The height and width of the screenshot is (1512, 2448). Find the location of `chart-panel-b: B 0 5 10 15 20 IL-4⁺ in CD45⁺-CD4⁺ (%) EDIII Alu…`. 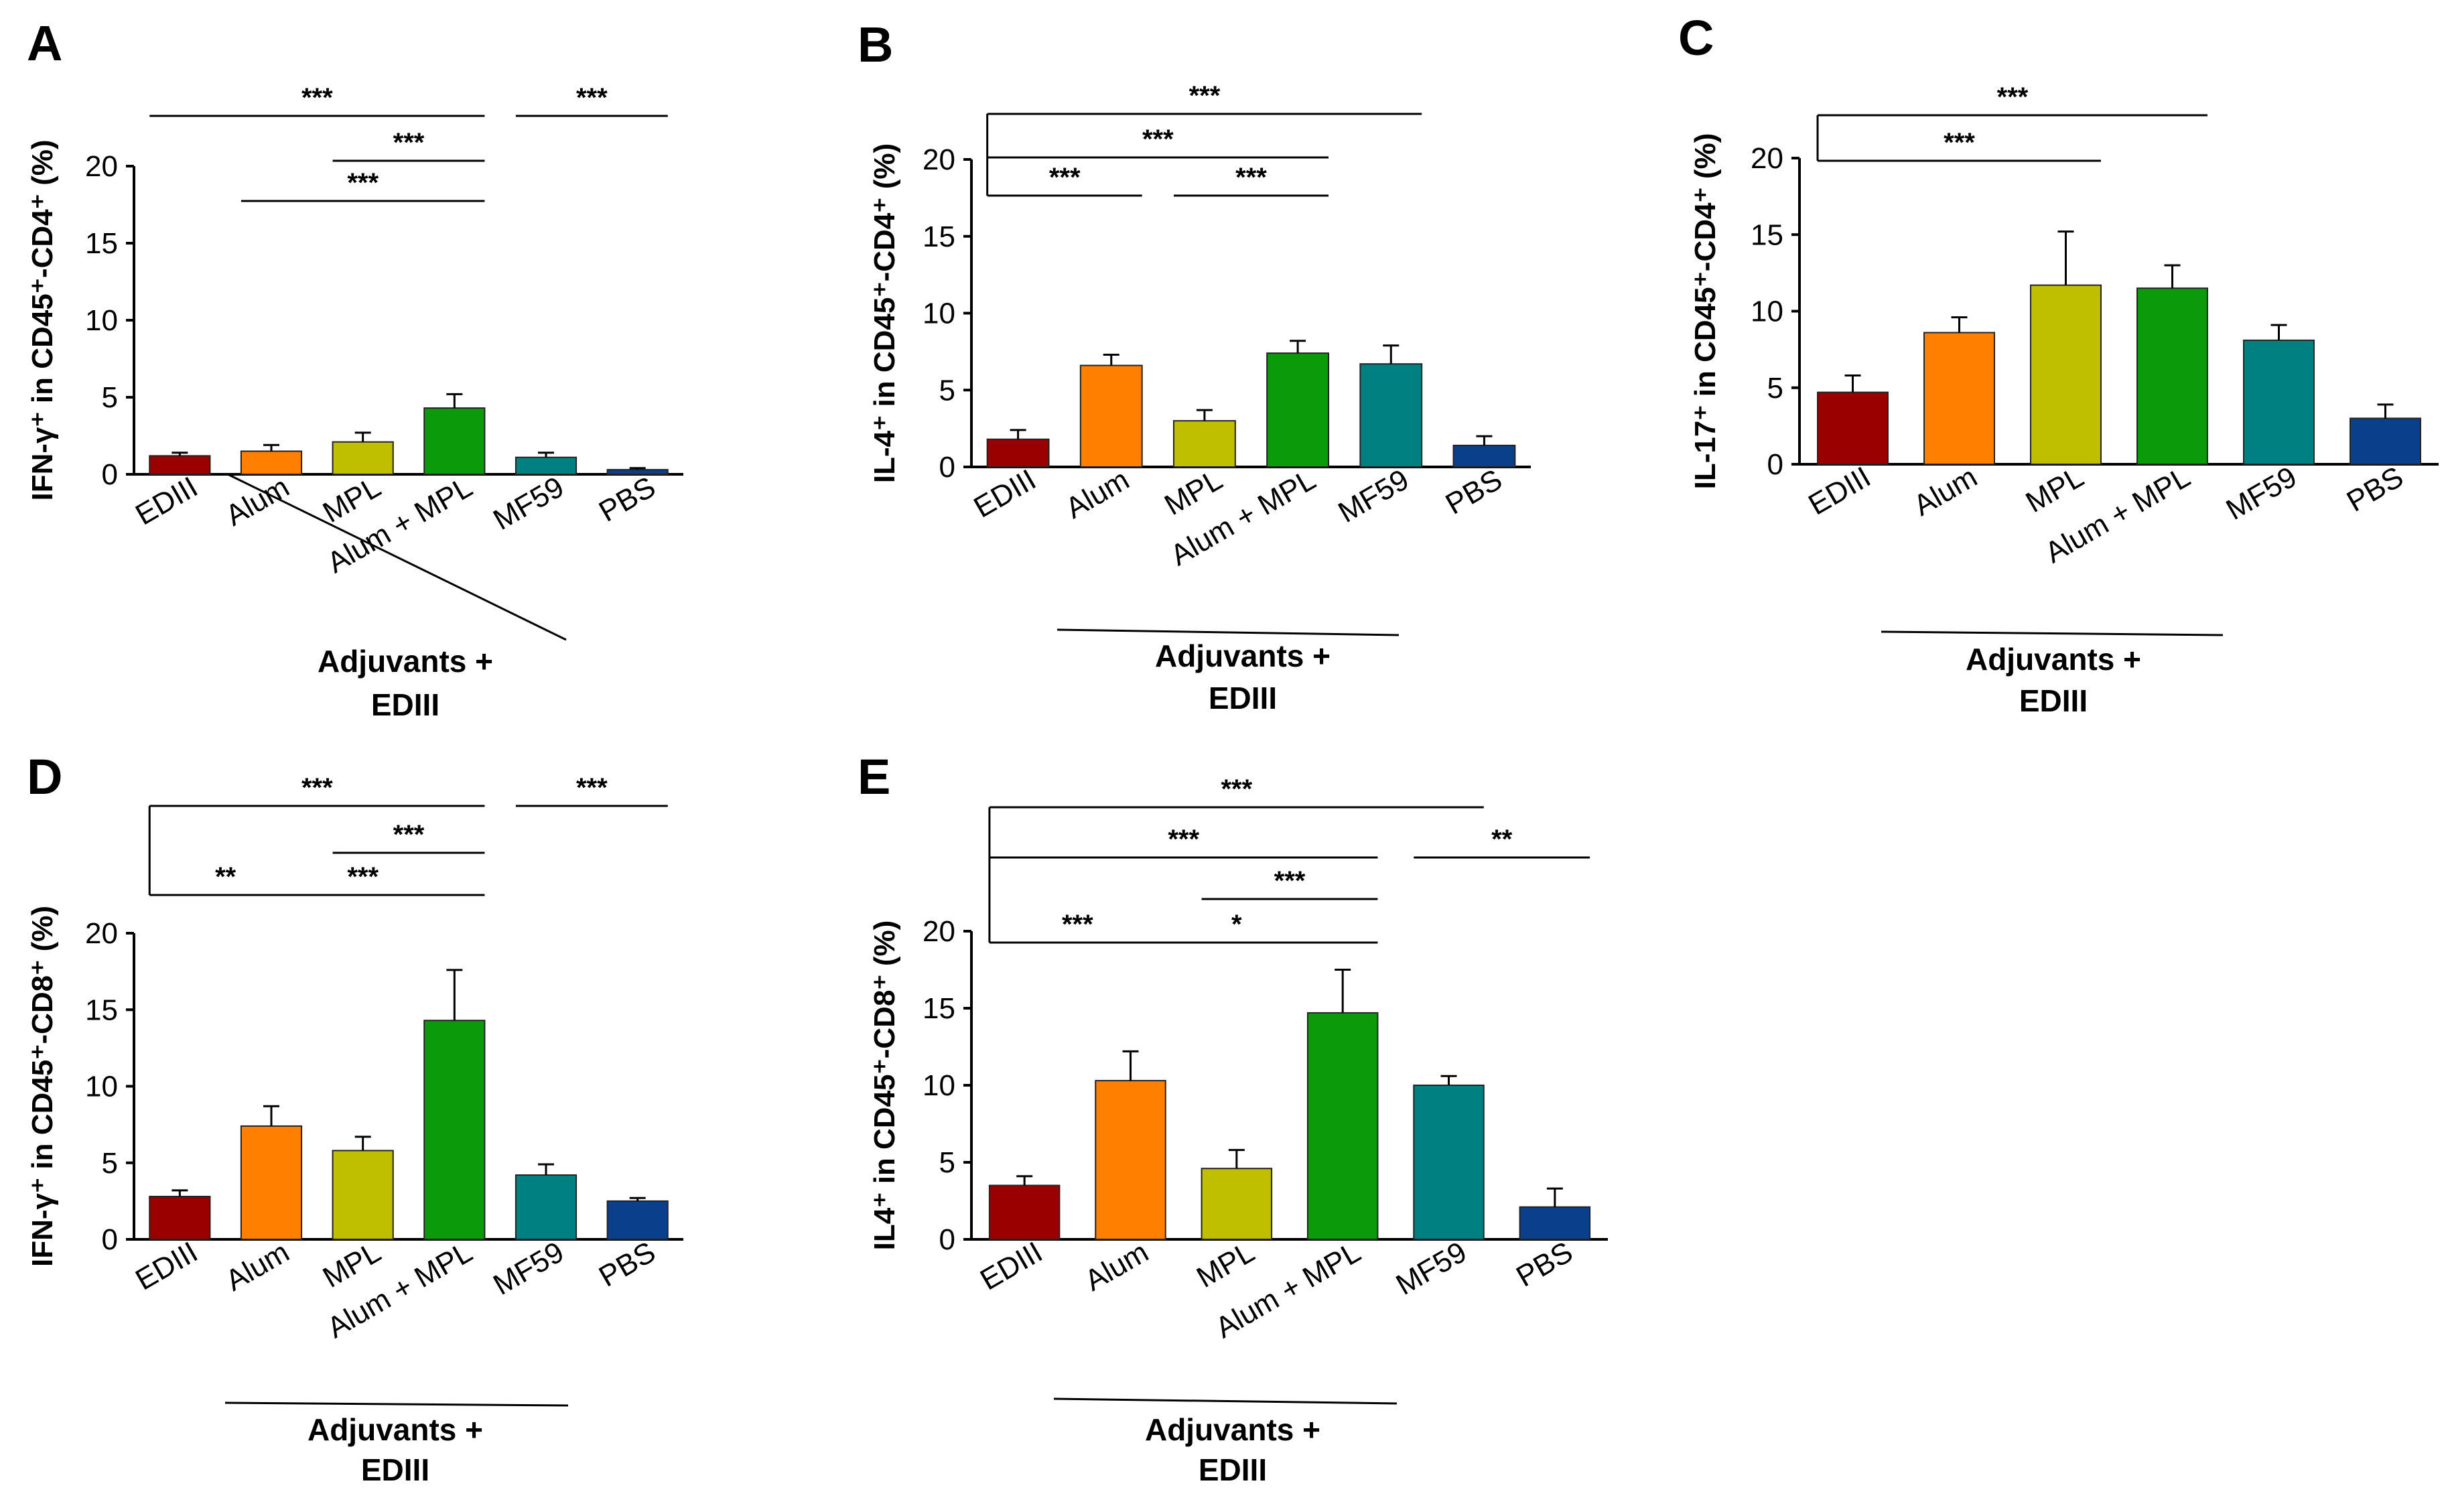

chart-panel-b: B 0 5 10 15 20 IL-4⁺ in CD45⁺-CD4⁺ (%) EDIII Alu… is located at coordinates (1194, 366).